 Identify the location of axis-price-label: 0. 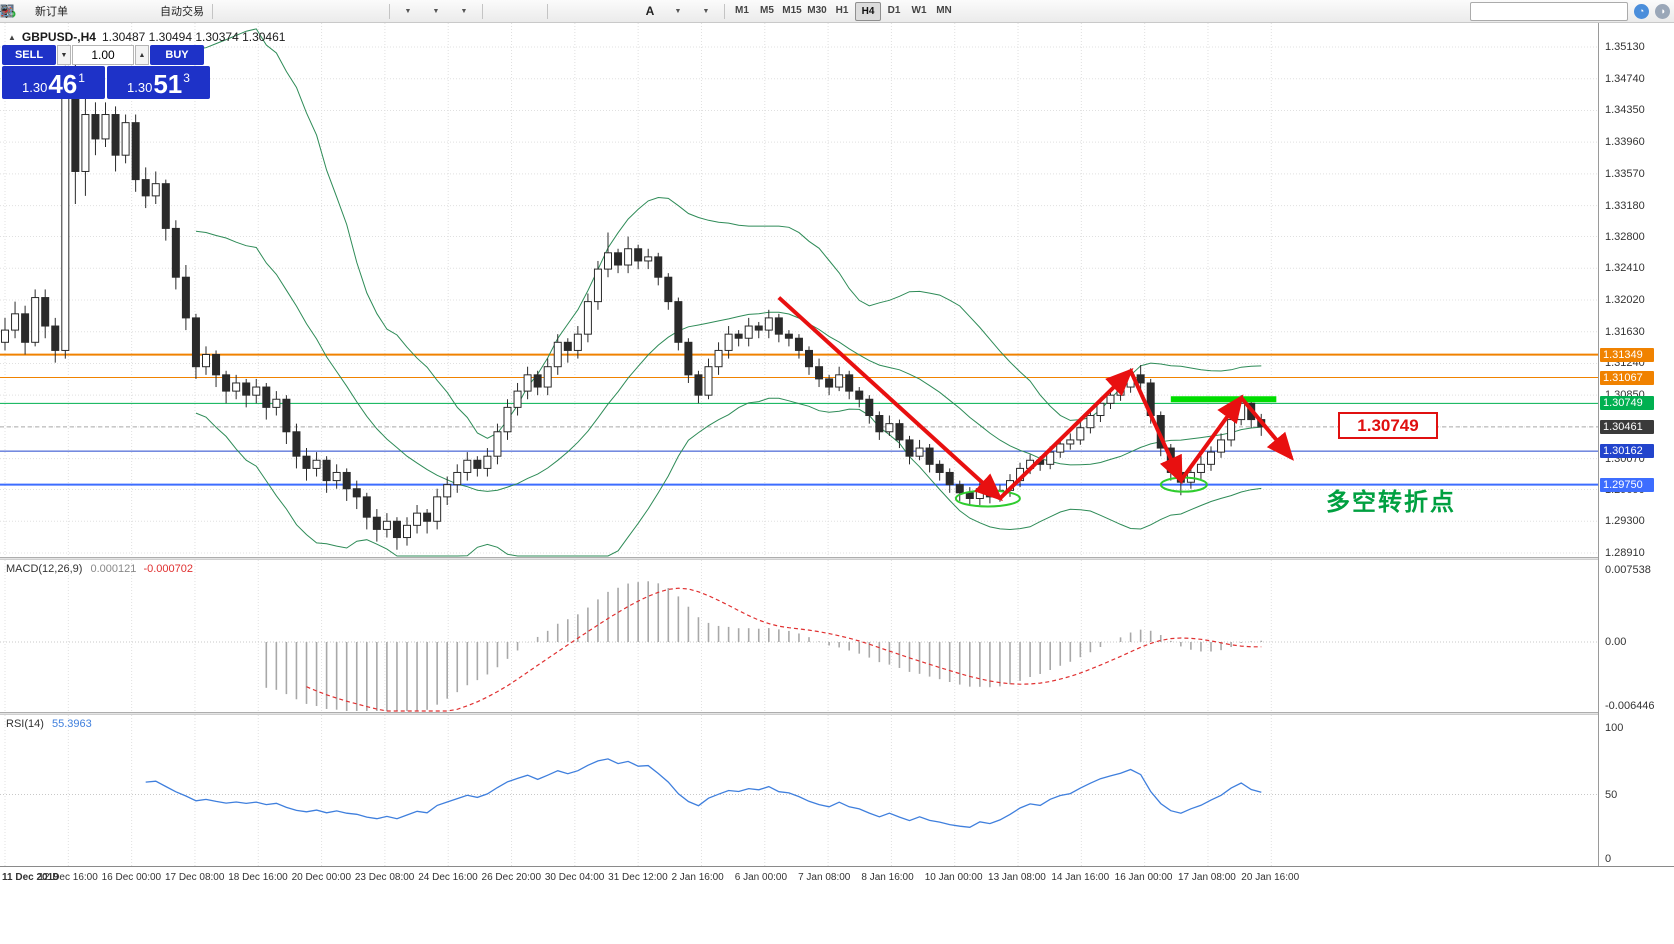
(1608, 859).